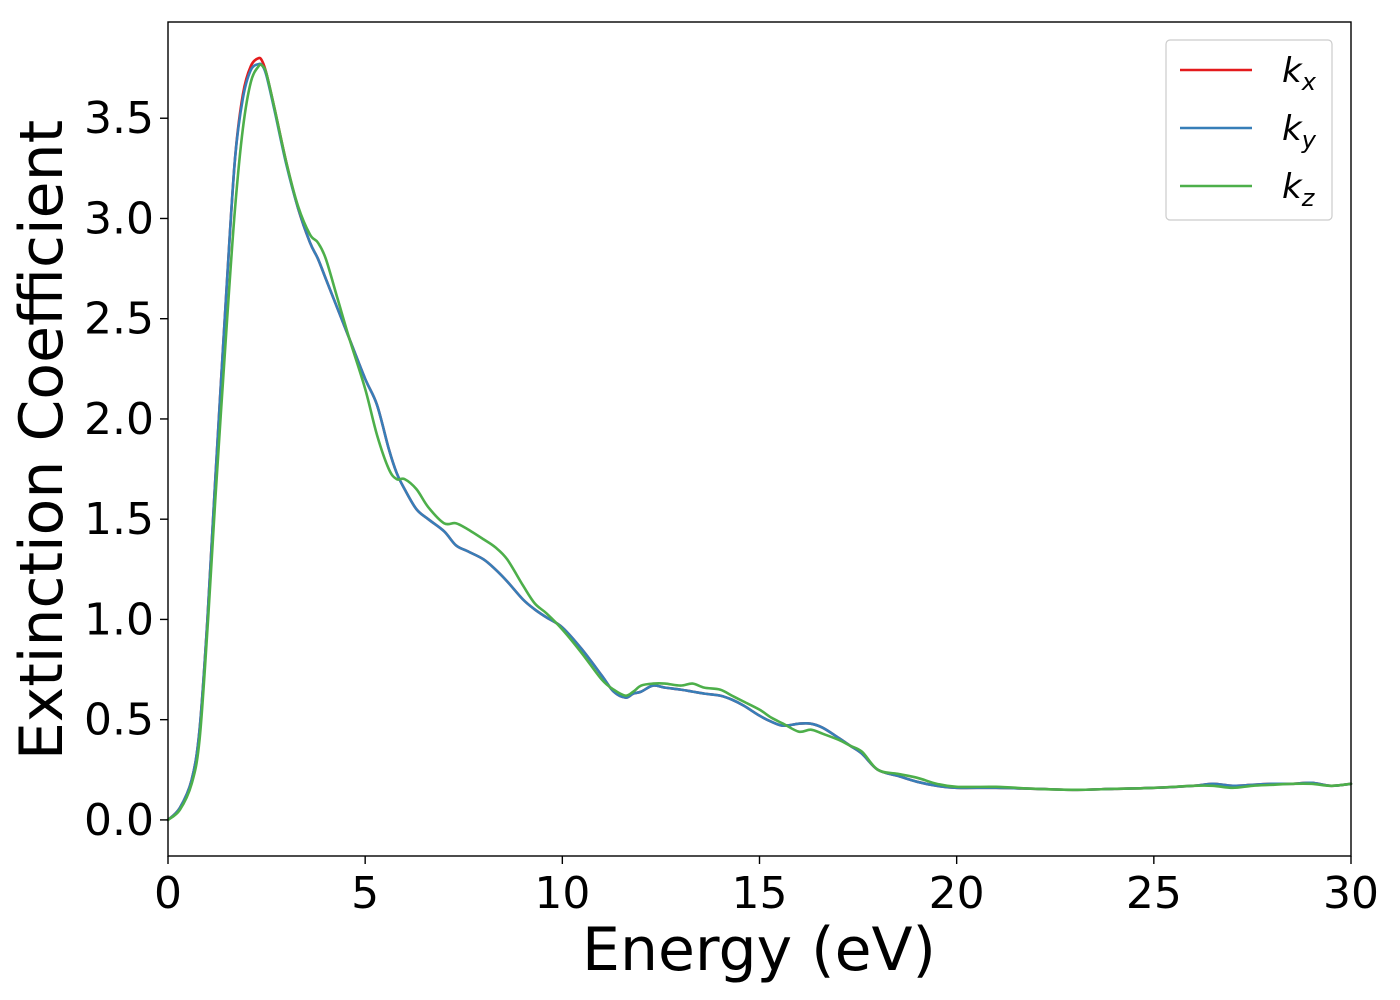 The height and width of the screenshot is (1000, 1400). What do you see at coordinates (119, 820) in the screenshot?
I see `y-tick-label: 0.0` at bounding box center [119, 820].